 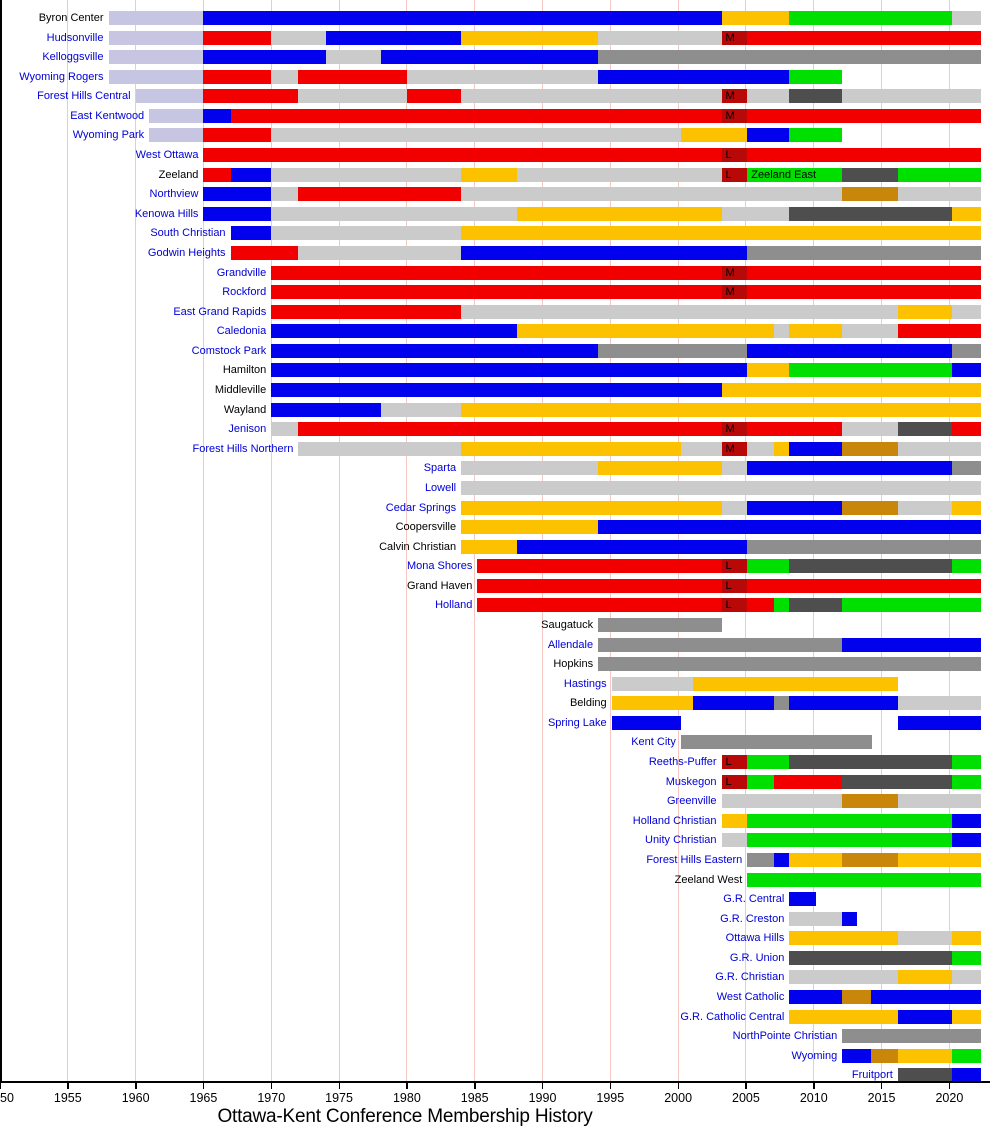 What do you see at coordinates (107, 115) in the screenshot?
I see `row-label-east-kentwood: East Kentwood` at bounding box center [107, 115].